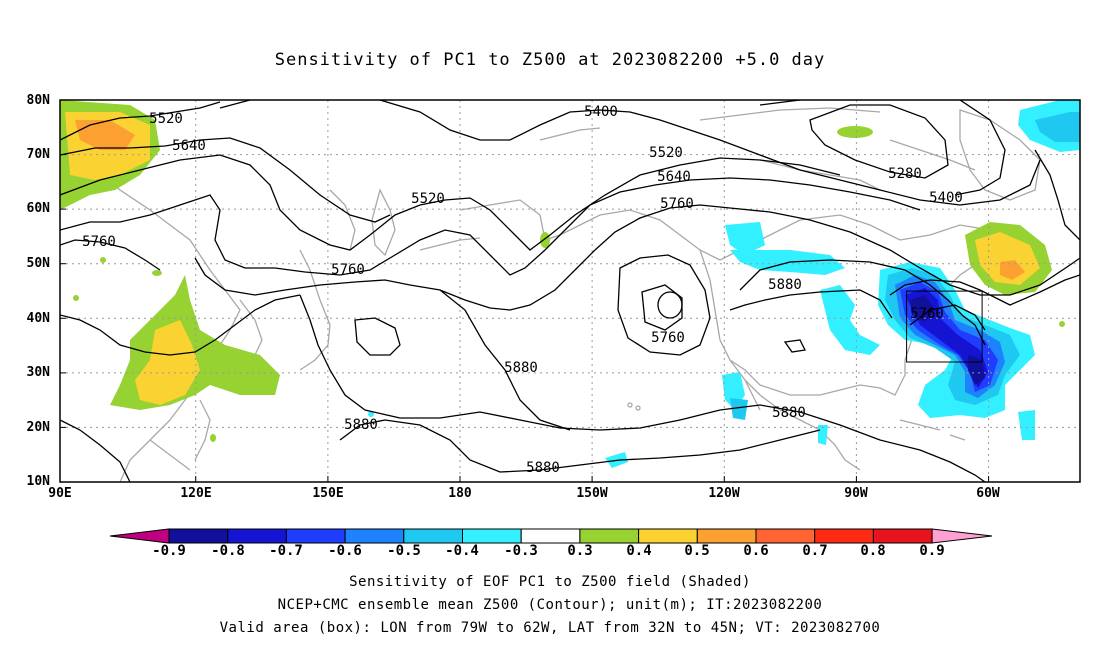 Image resolution: width=1100 pixels, height=650 pixels. What do you see at coordinates (988, 493) in the screenshot?
I see `lon-label: 60W` at bounding box center [988, 493].